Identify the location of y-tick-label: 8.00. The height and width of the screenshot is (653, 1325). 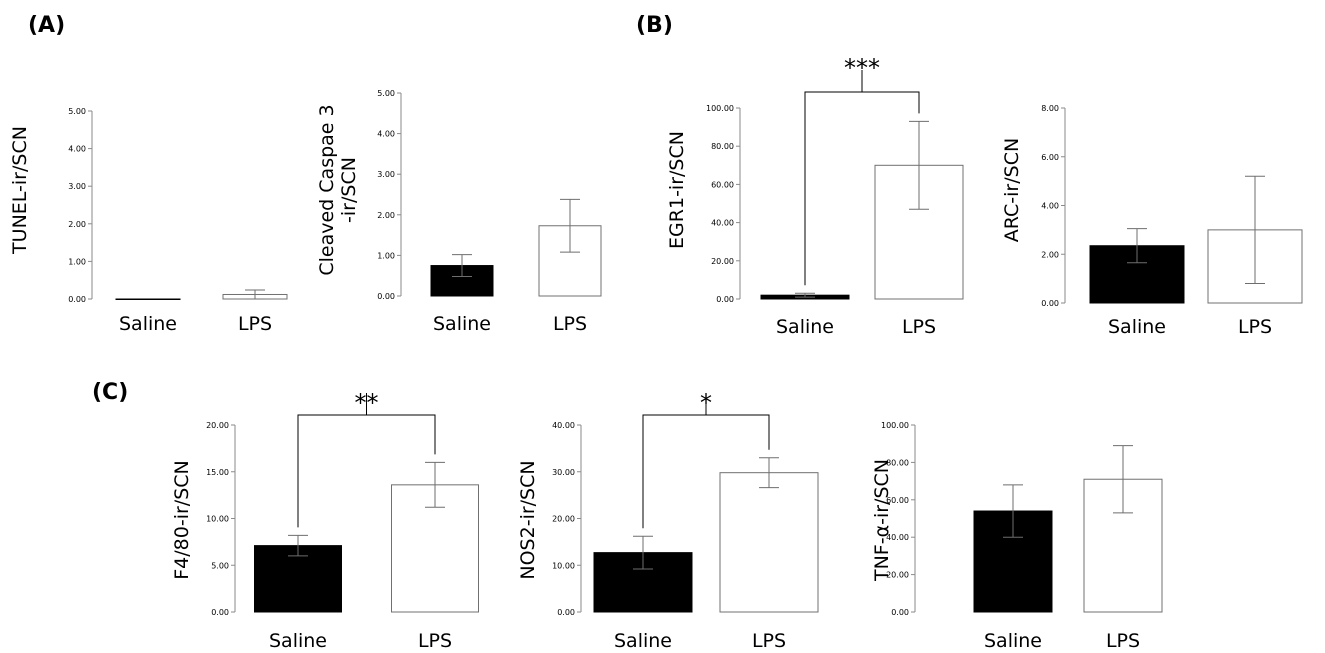
(1050, 108).